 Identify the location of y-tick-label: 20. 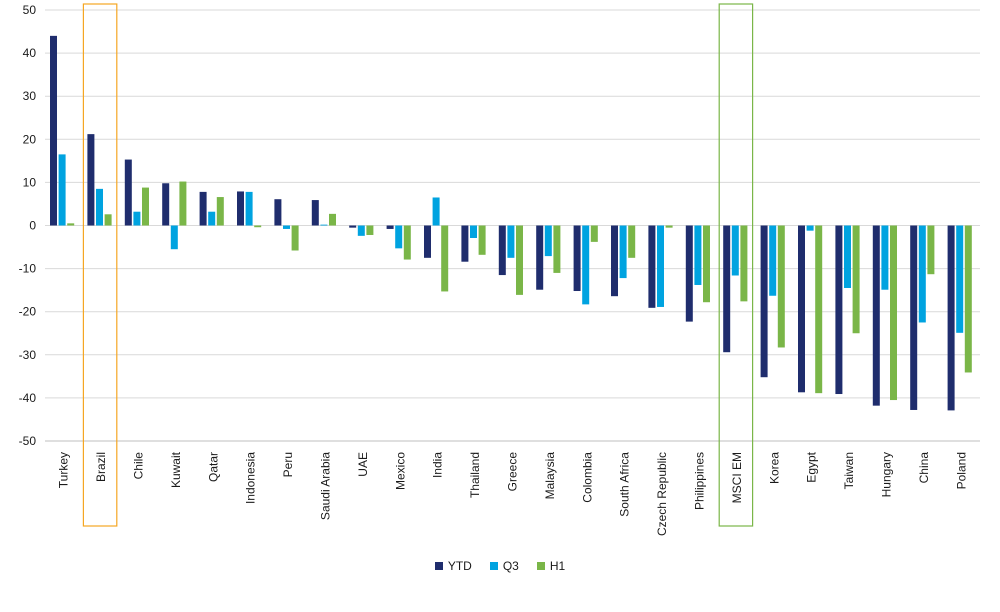
(30, 139).